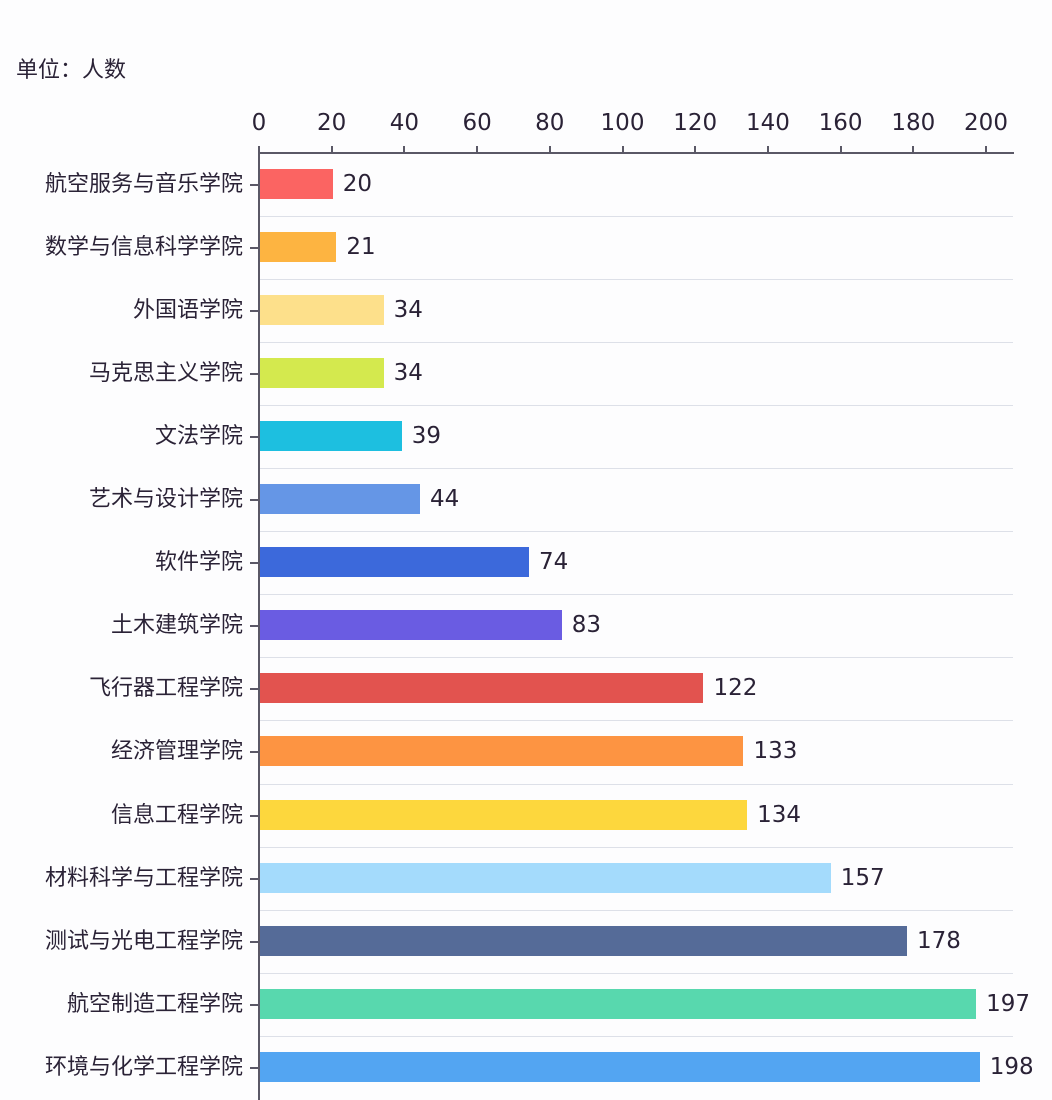 This screenshot has width=1052, height=1100. I want to click on value-label: 178, so click(939, 940).